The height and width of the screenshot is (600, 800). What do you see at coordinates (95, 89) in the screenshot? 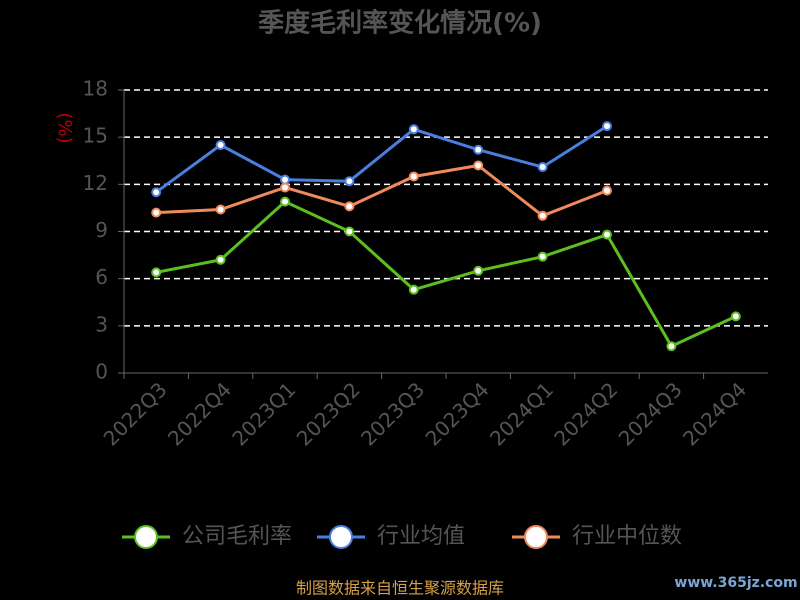
I see `y-tick-label: 18` at bounding box center [95, 89].